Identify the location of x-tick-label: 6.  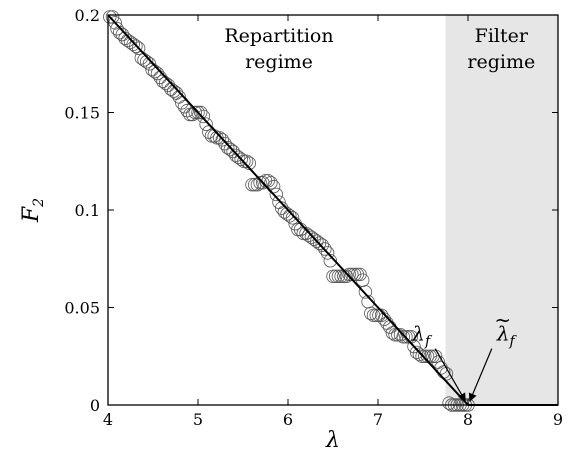
(288, 419).